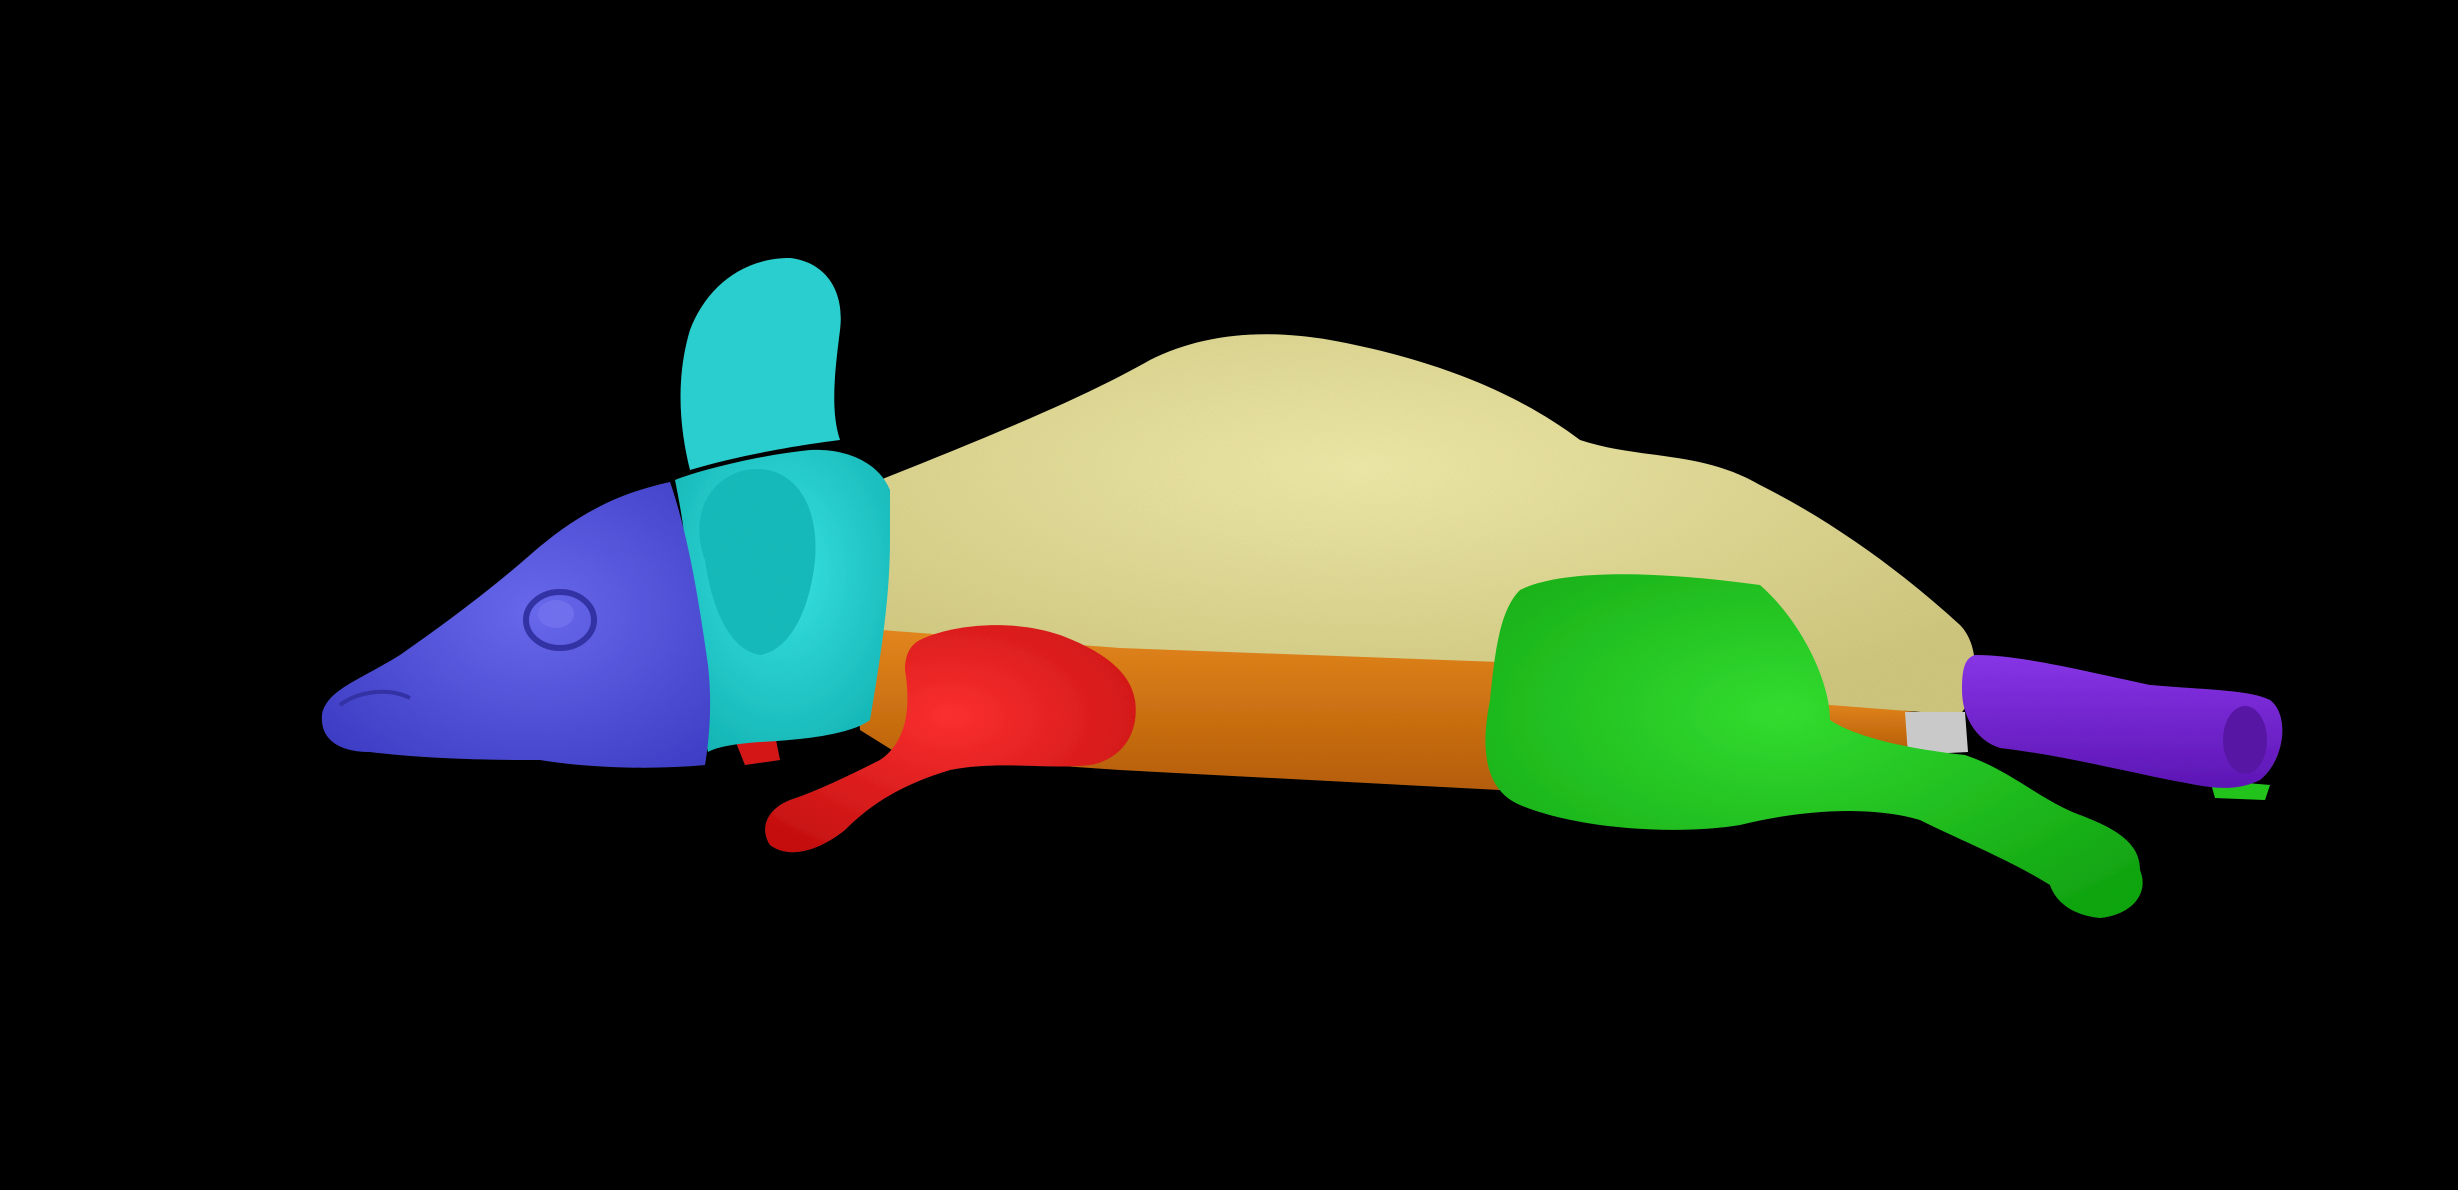 The height and width of the screenshot is (1190, 2458). What do you see at coordinates (2245, 740) in the screenshot?
I see `tail-tip-ring` at bounding box center [2245, 740].